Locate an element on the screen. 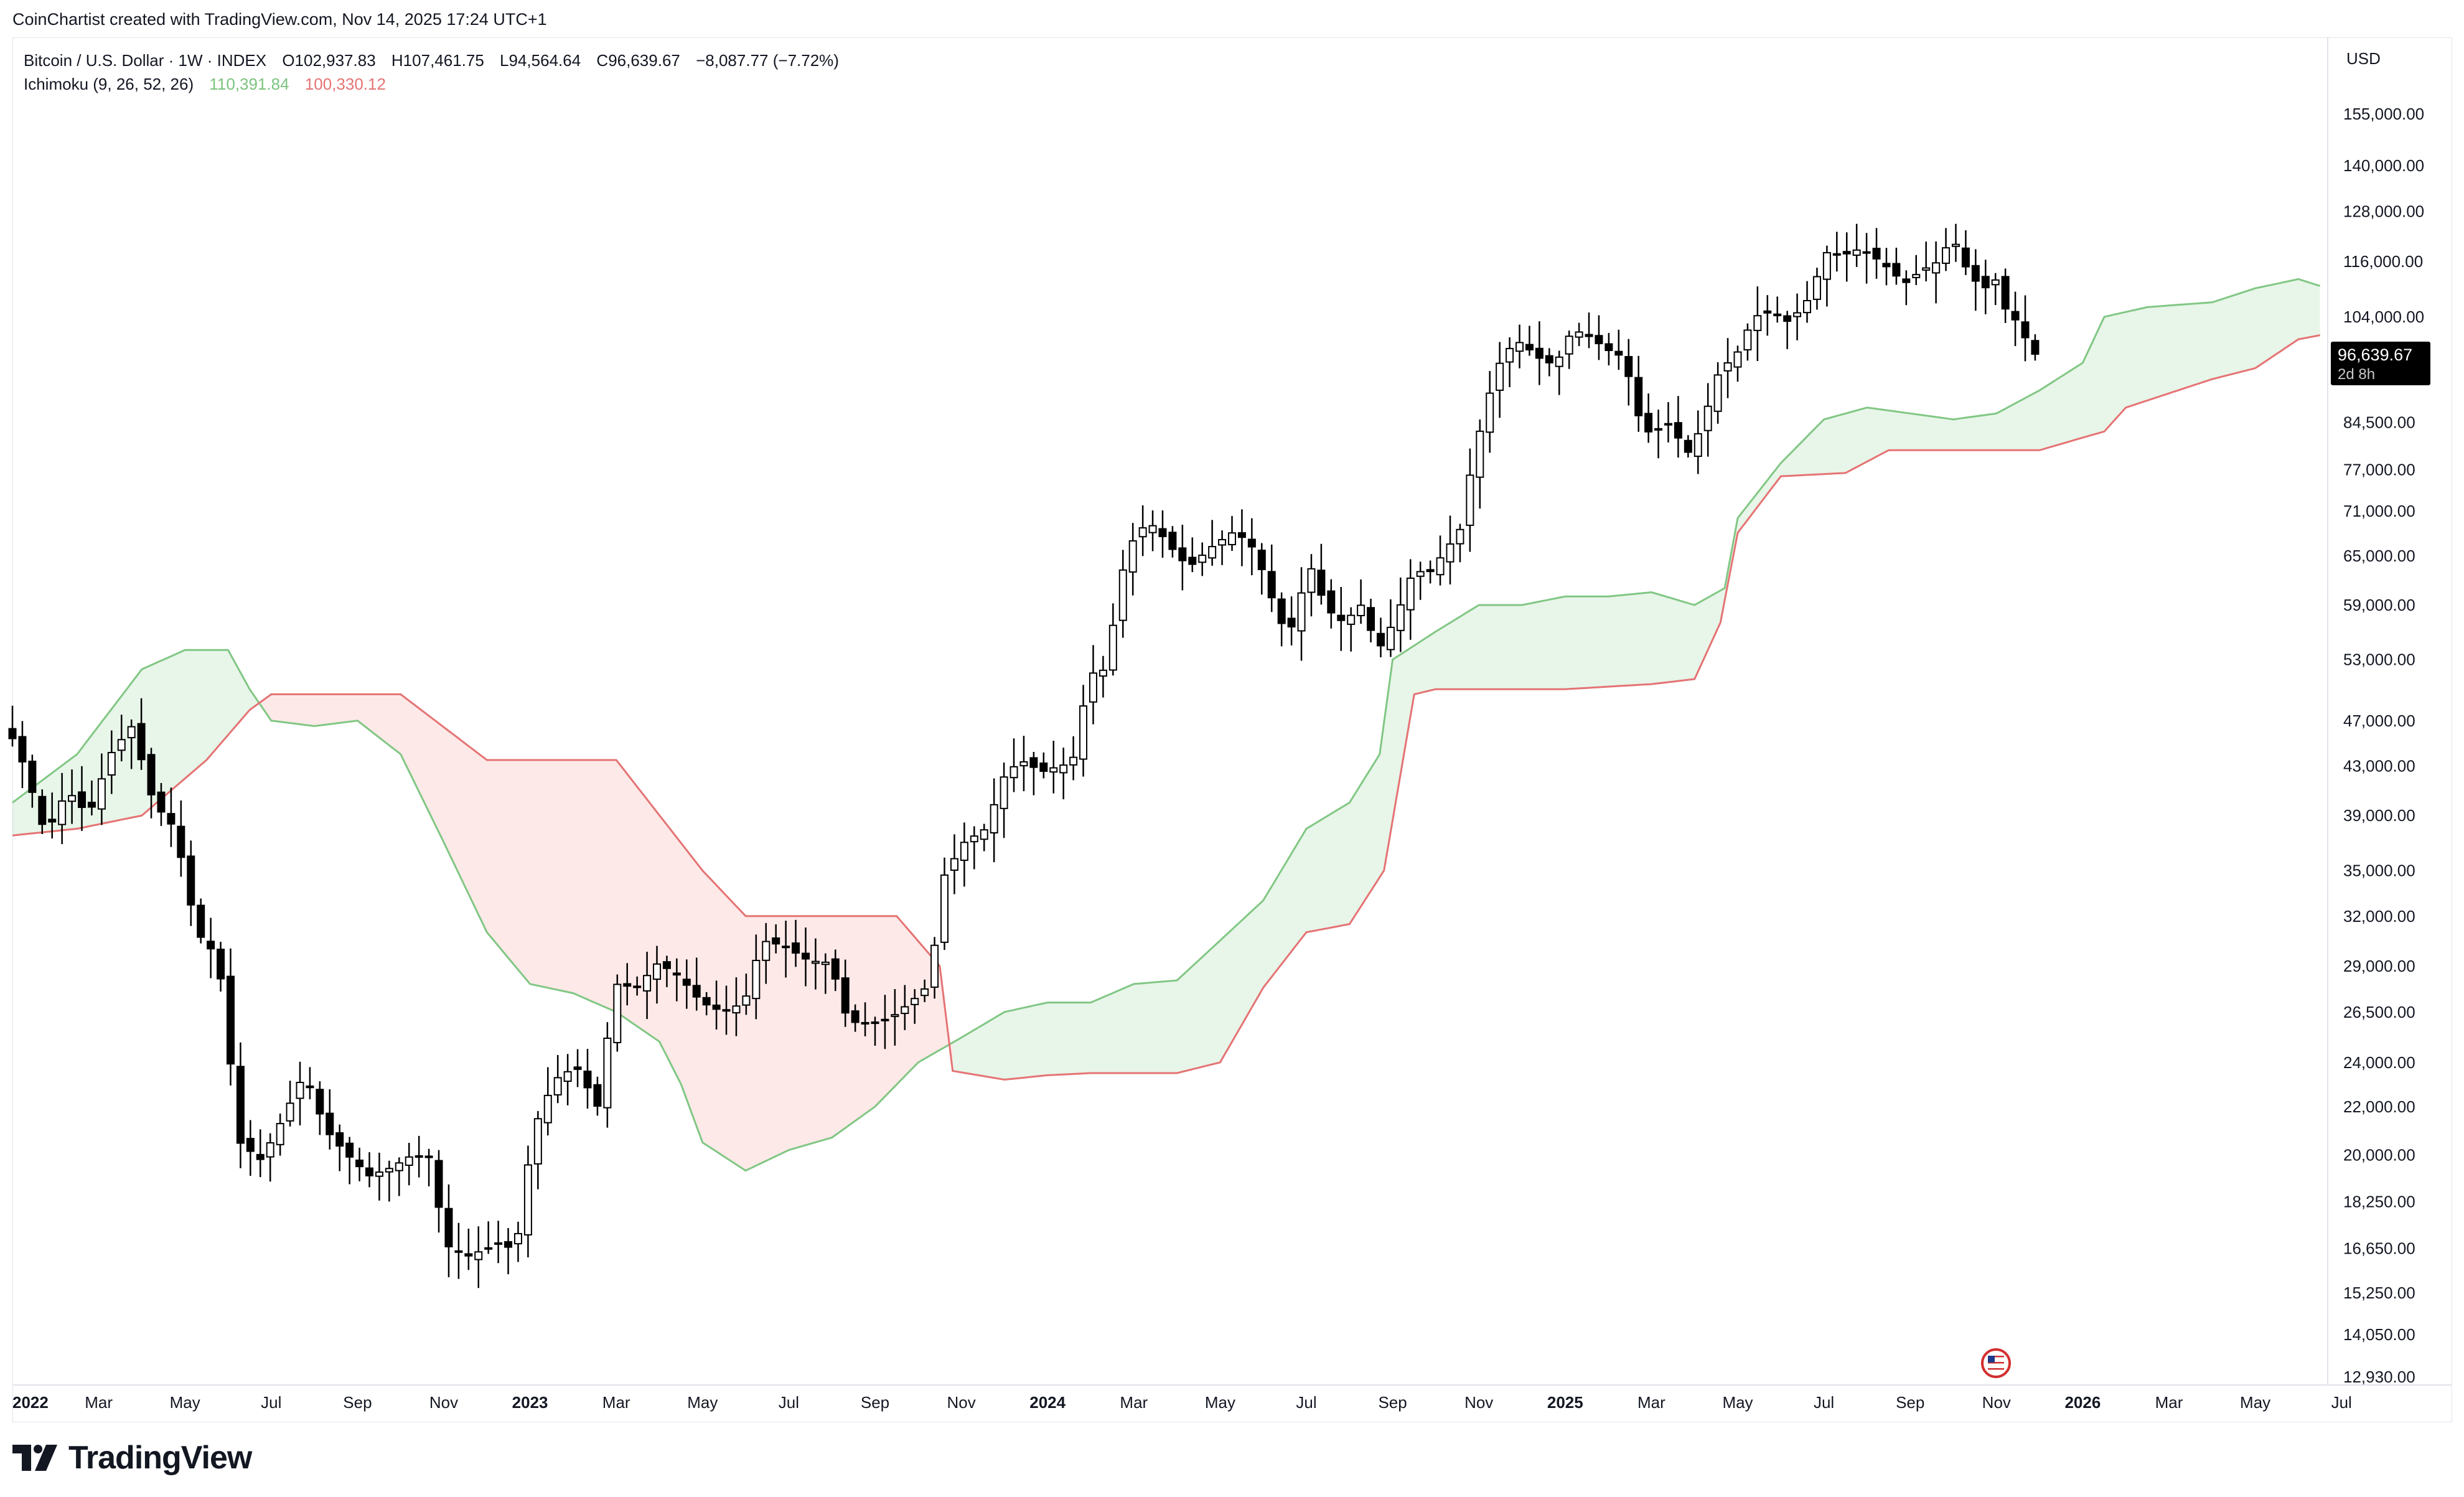 This screenshot has width=2464, height=1497. us-flag-icon is located at coordinates (1996, 1363).